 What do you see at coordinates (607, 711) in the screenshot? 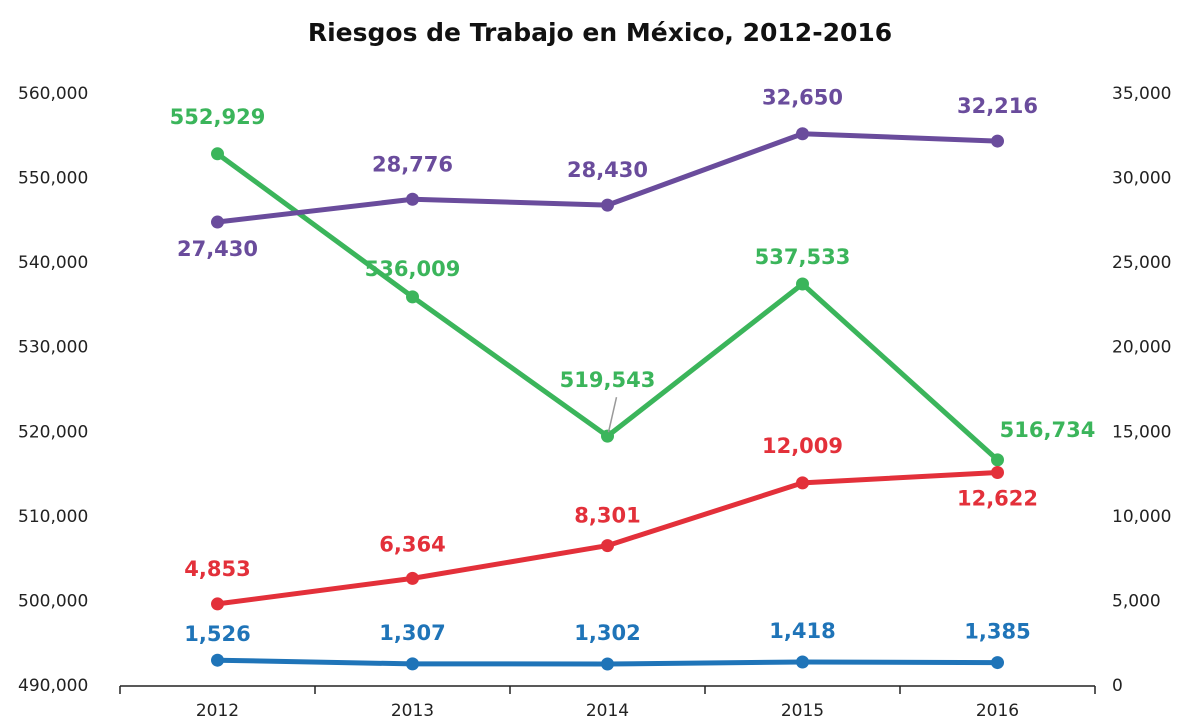
I see `x-tick-label: 2014` at bounding box center [607, 711].